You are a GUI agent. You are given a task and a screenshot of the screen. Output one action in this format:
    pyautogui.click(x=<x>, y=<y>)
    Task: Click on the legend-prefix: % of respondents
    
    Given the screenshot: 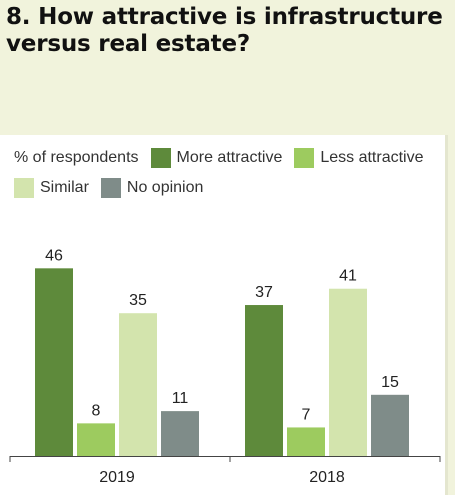 What is the action you would take?
    pyautogui.click(x=76, y=157)
    